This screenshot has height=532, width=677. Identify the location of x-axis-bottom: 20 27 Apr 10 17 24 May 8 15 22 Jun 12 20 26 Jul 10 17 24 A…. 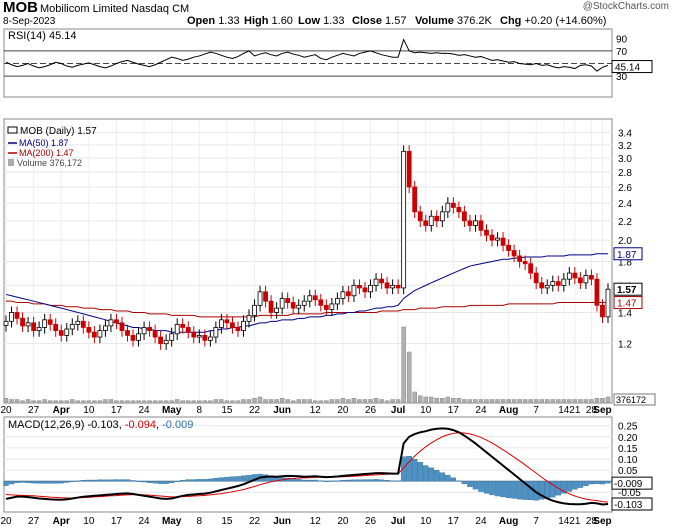
(305, 521).